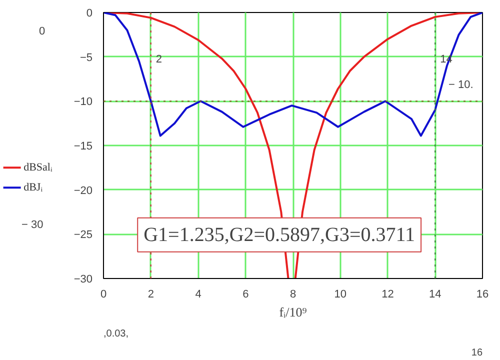 Image resolution: width=500 pixels, height=360 pixels. Describe the element at coordinates (280, 235) in the screenshot. I see `annotation: G1=1.235,G2=0.5897,G3=0.3711` at that location.